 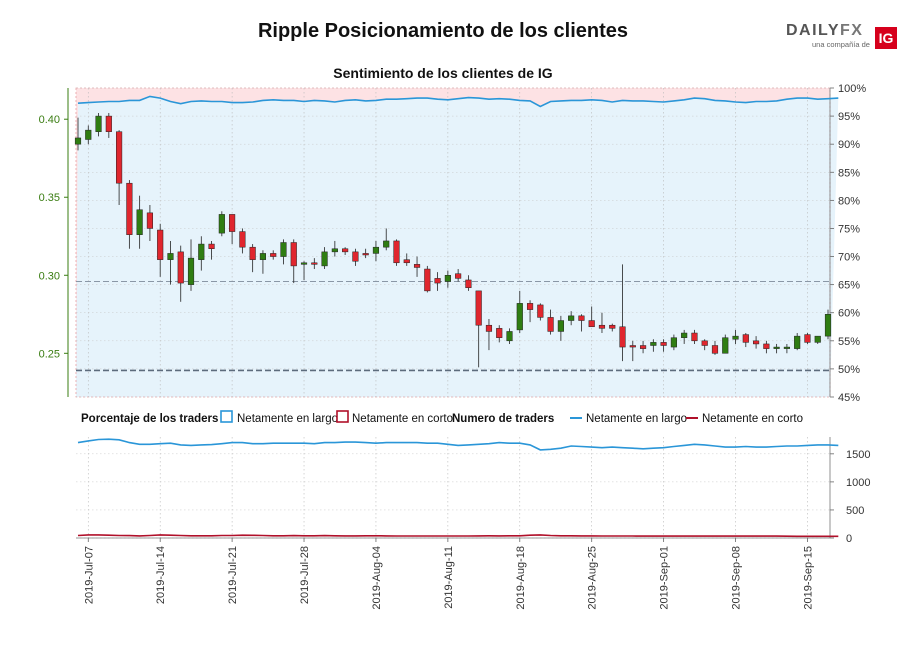 I want to click on legend-num-short: Netamente en corto, so click(x=752, y=419).